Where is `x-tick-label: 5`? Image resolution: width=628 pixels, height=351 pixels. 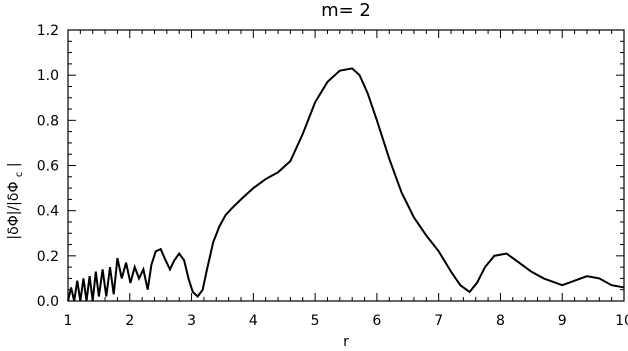
x-tick-label: 5 is located at coordinates (315, 321).